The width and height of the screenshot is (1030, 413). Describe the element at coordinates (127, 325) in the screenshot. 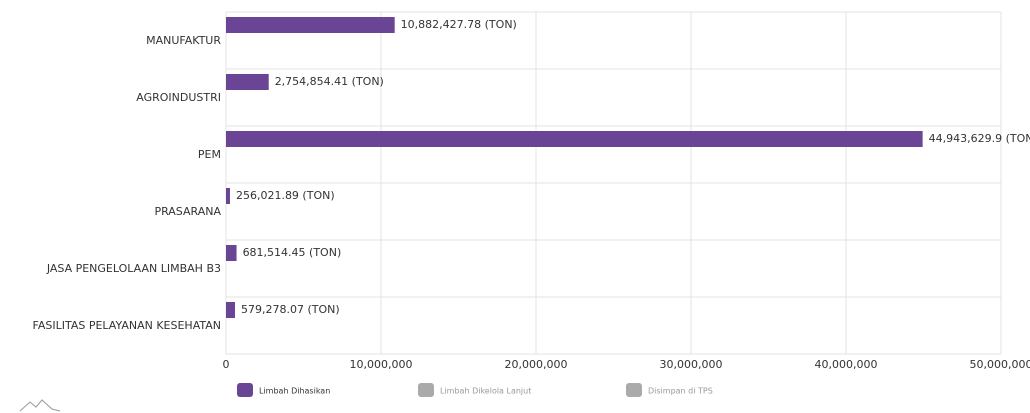

I see `category-label: FASILITAS PELAYANAN KESEHATAN` at that location.